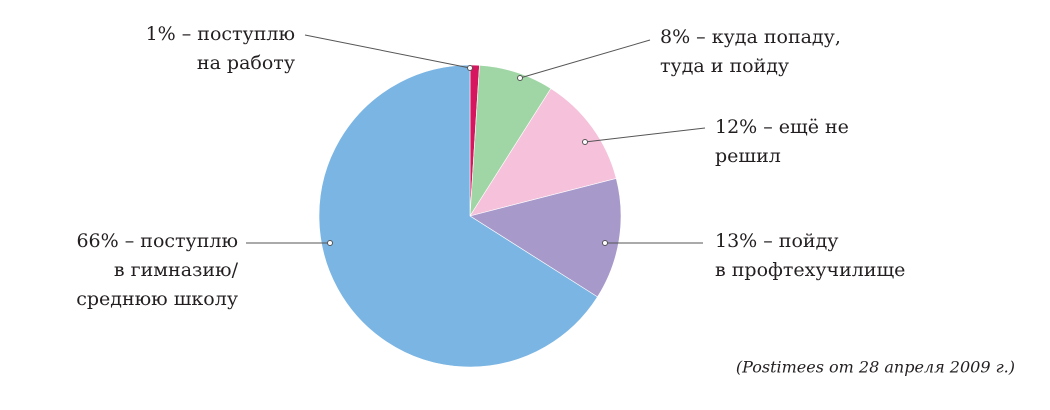 The image size is (1050, 410). I want to click on slice-label: туда и пойду, so click(724, 66).